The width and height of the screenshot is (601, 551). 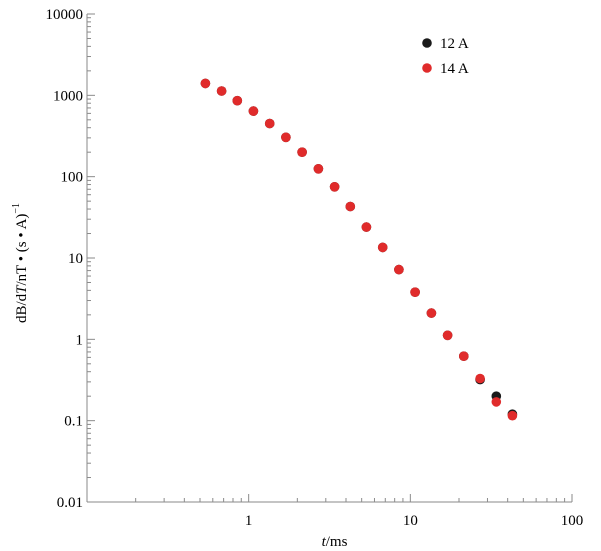 What do you see at coordinates (80, 340) in the screenshot?
I see `y-tick-label: 1` at bounding box center [80, 340].